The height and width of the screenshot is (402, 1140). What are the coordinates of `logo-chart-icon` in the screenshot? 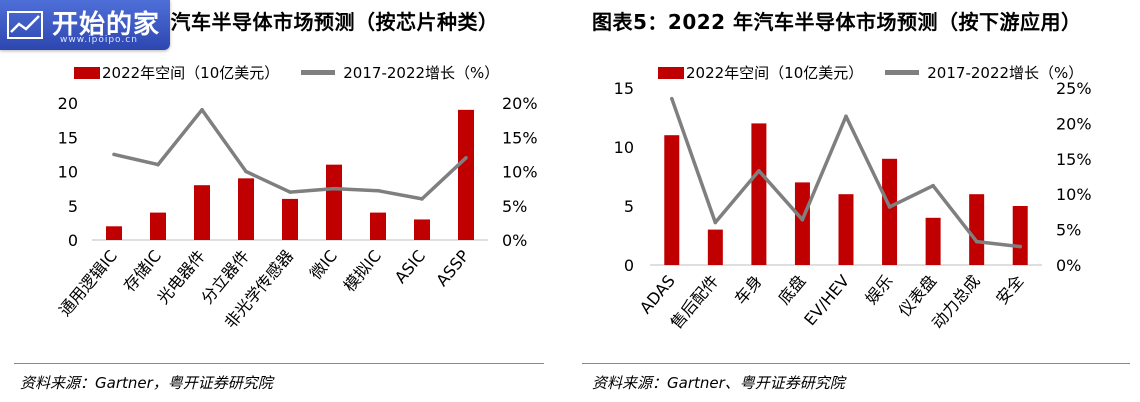 It's located at (25, 25).